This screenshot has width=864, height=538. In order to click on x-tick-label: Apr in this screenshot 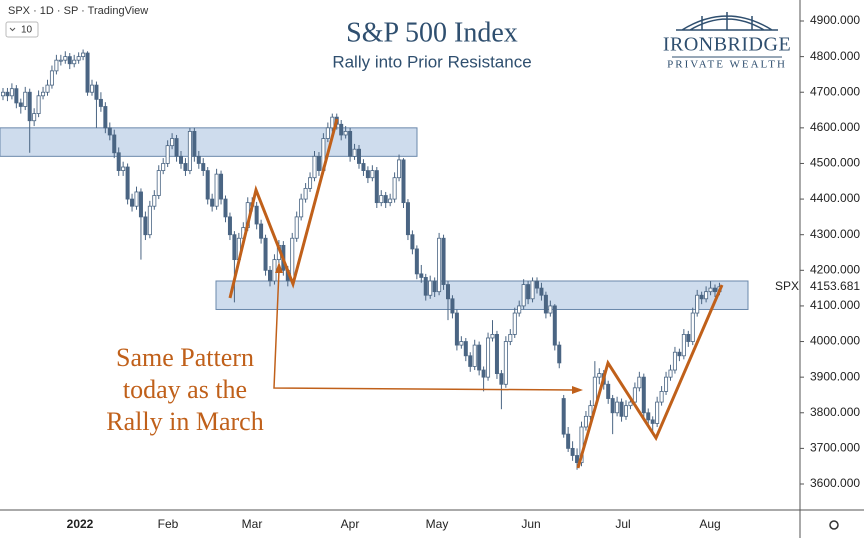, I will do `click(350, 524)`.